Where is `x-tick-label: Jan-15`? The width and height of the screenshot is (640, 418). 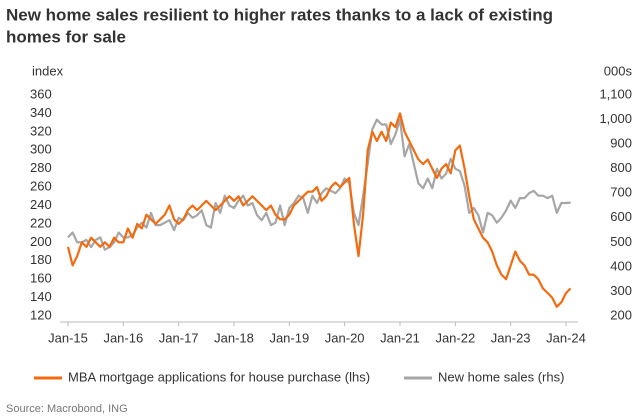 x-tick-label: Jan-15 is located at coordinates (68, 337).